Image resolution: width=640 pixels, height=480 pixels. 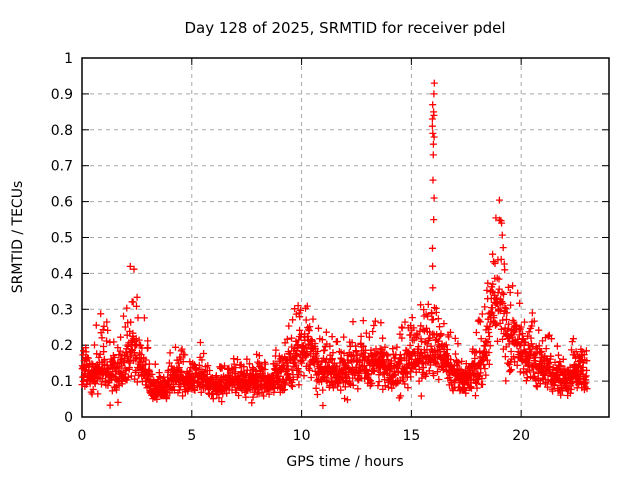 I want to click on x-tick-label: 20, so click(x=521, y=436).